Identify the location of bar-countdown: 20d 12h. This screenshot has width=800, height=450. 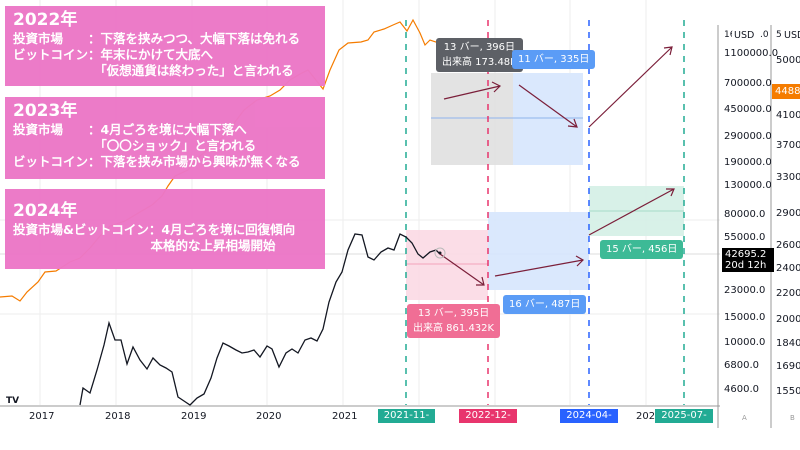
(746, 265).